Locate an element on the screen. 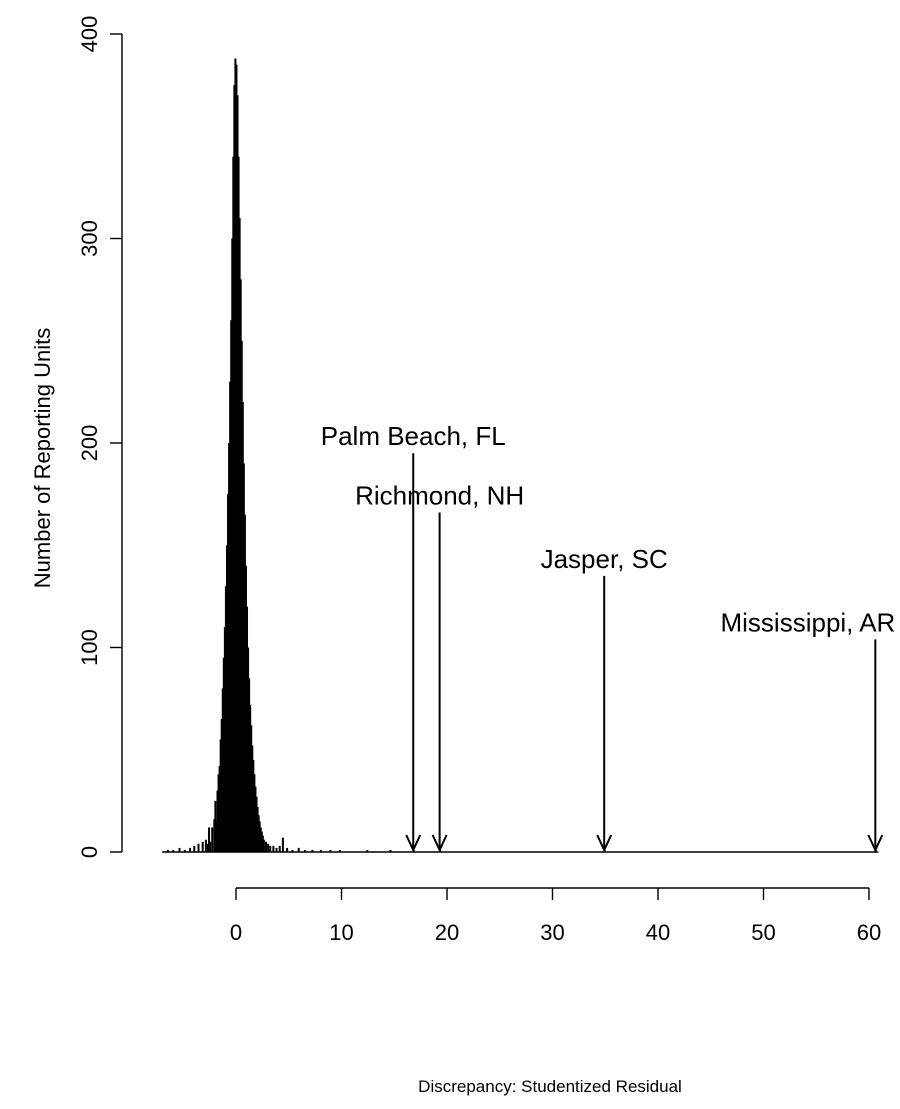 This screenshot has height=1109, width=900. x-tick-label-10: 10 is located at coordinates (341, 932).